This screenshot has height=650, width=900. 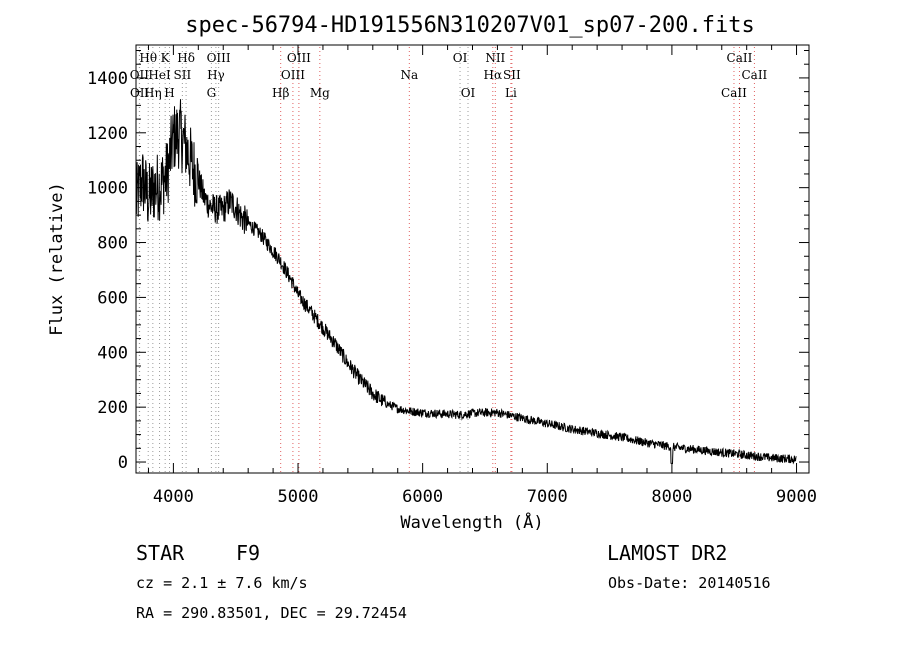 What do you see at coordinates (409, 75) in the screenshot?
I see `line-marker-label: Na` at bounding box center [409, 75].